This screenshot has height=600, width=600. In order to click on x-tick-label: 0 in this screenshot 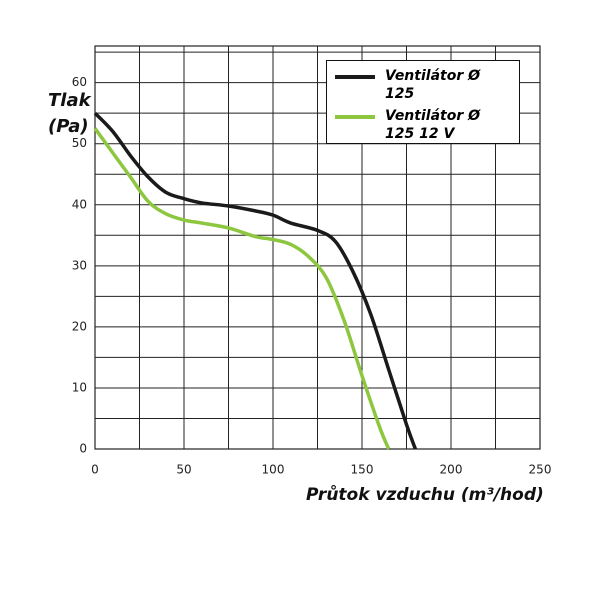, I will do `click(95, 470)`.